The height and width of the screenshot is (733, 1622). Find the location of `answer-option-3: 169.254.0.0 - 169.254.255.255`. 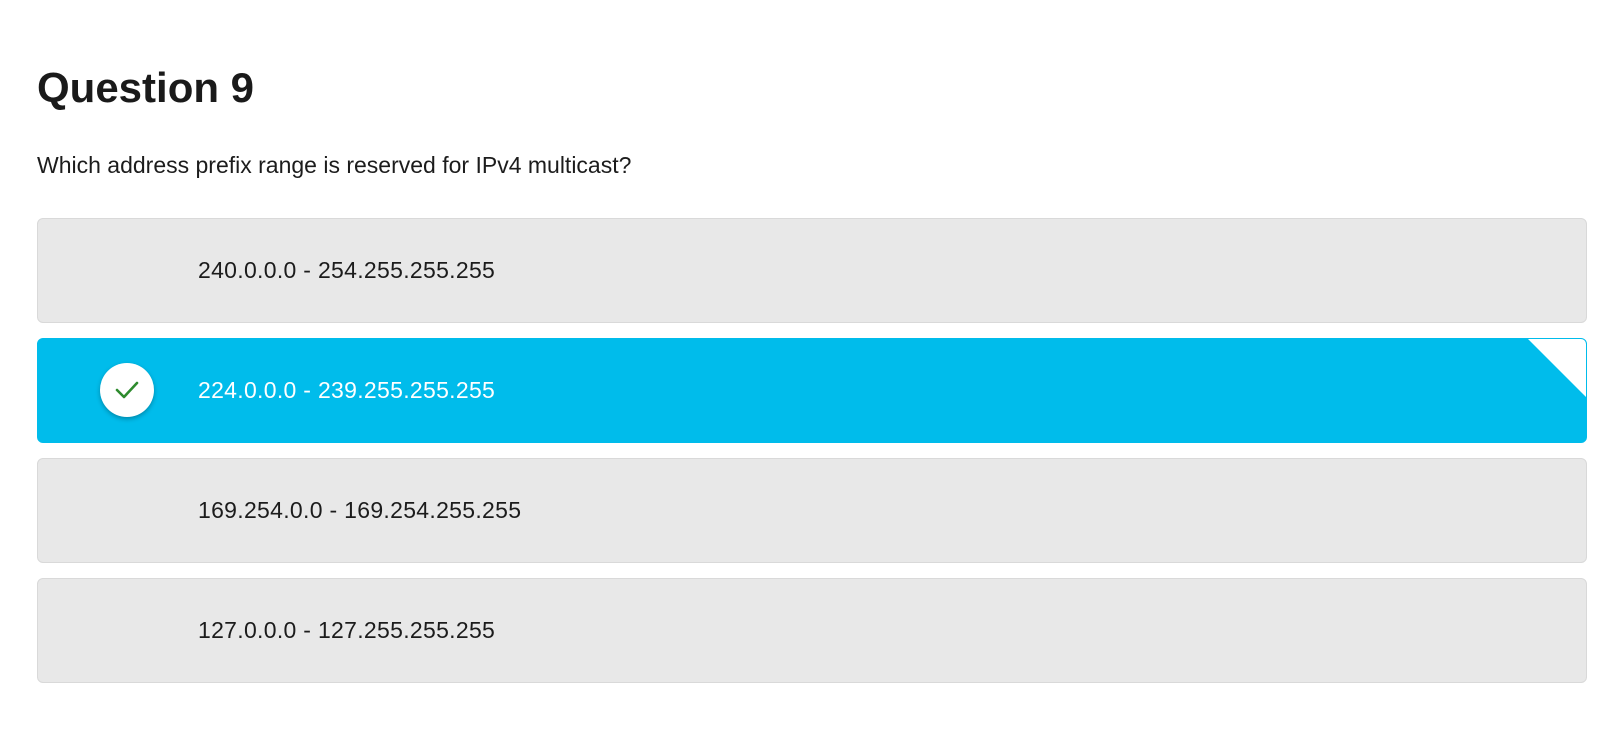

answer-option-3: 169.254.0.0 - 169.254.255.255 is located at coordinates (812, 510).